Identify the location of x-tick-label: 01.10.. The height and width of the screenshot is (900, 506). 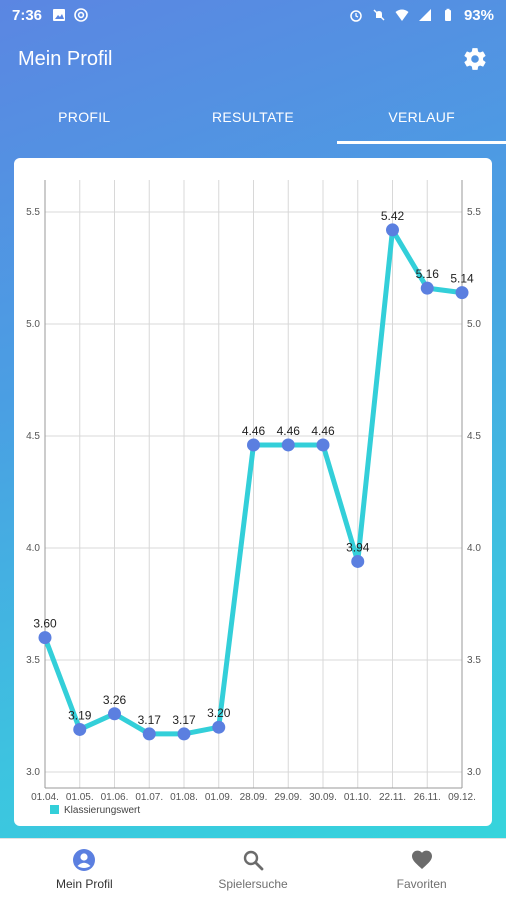
(358, 797).